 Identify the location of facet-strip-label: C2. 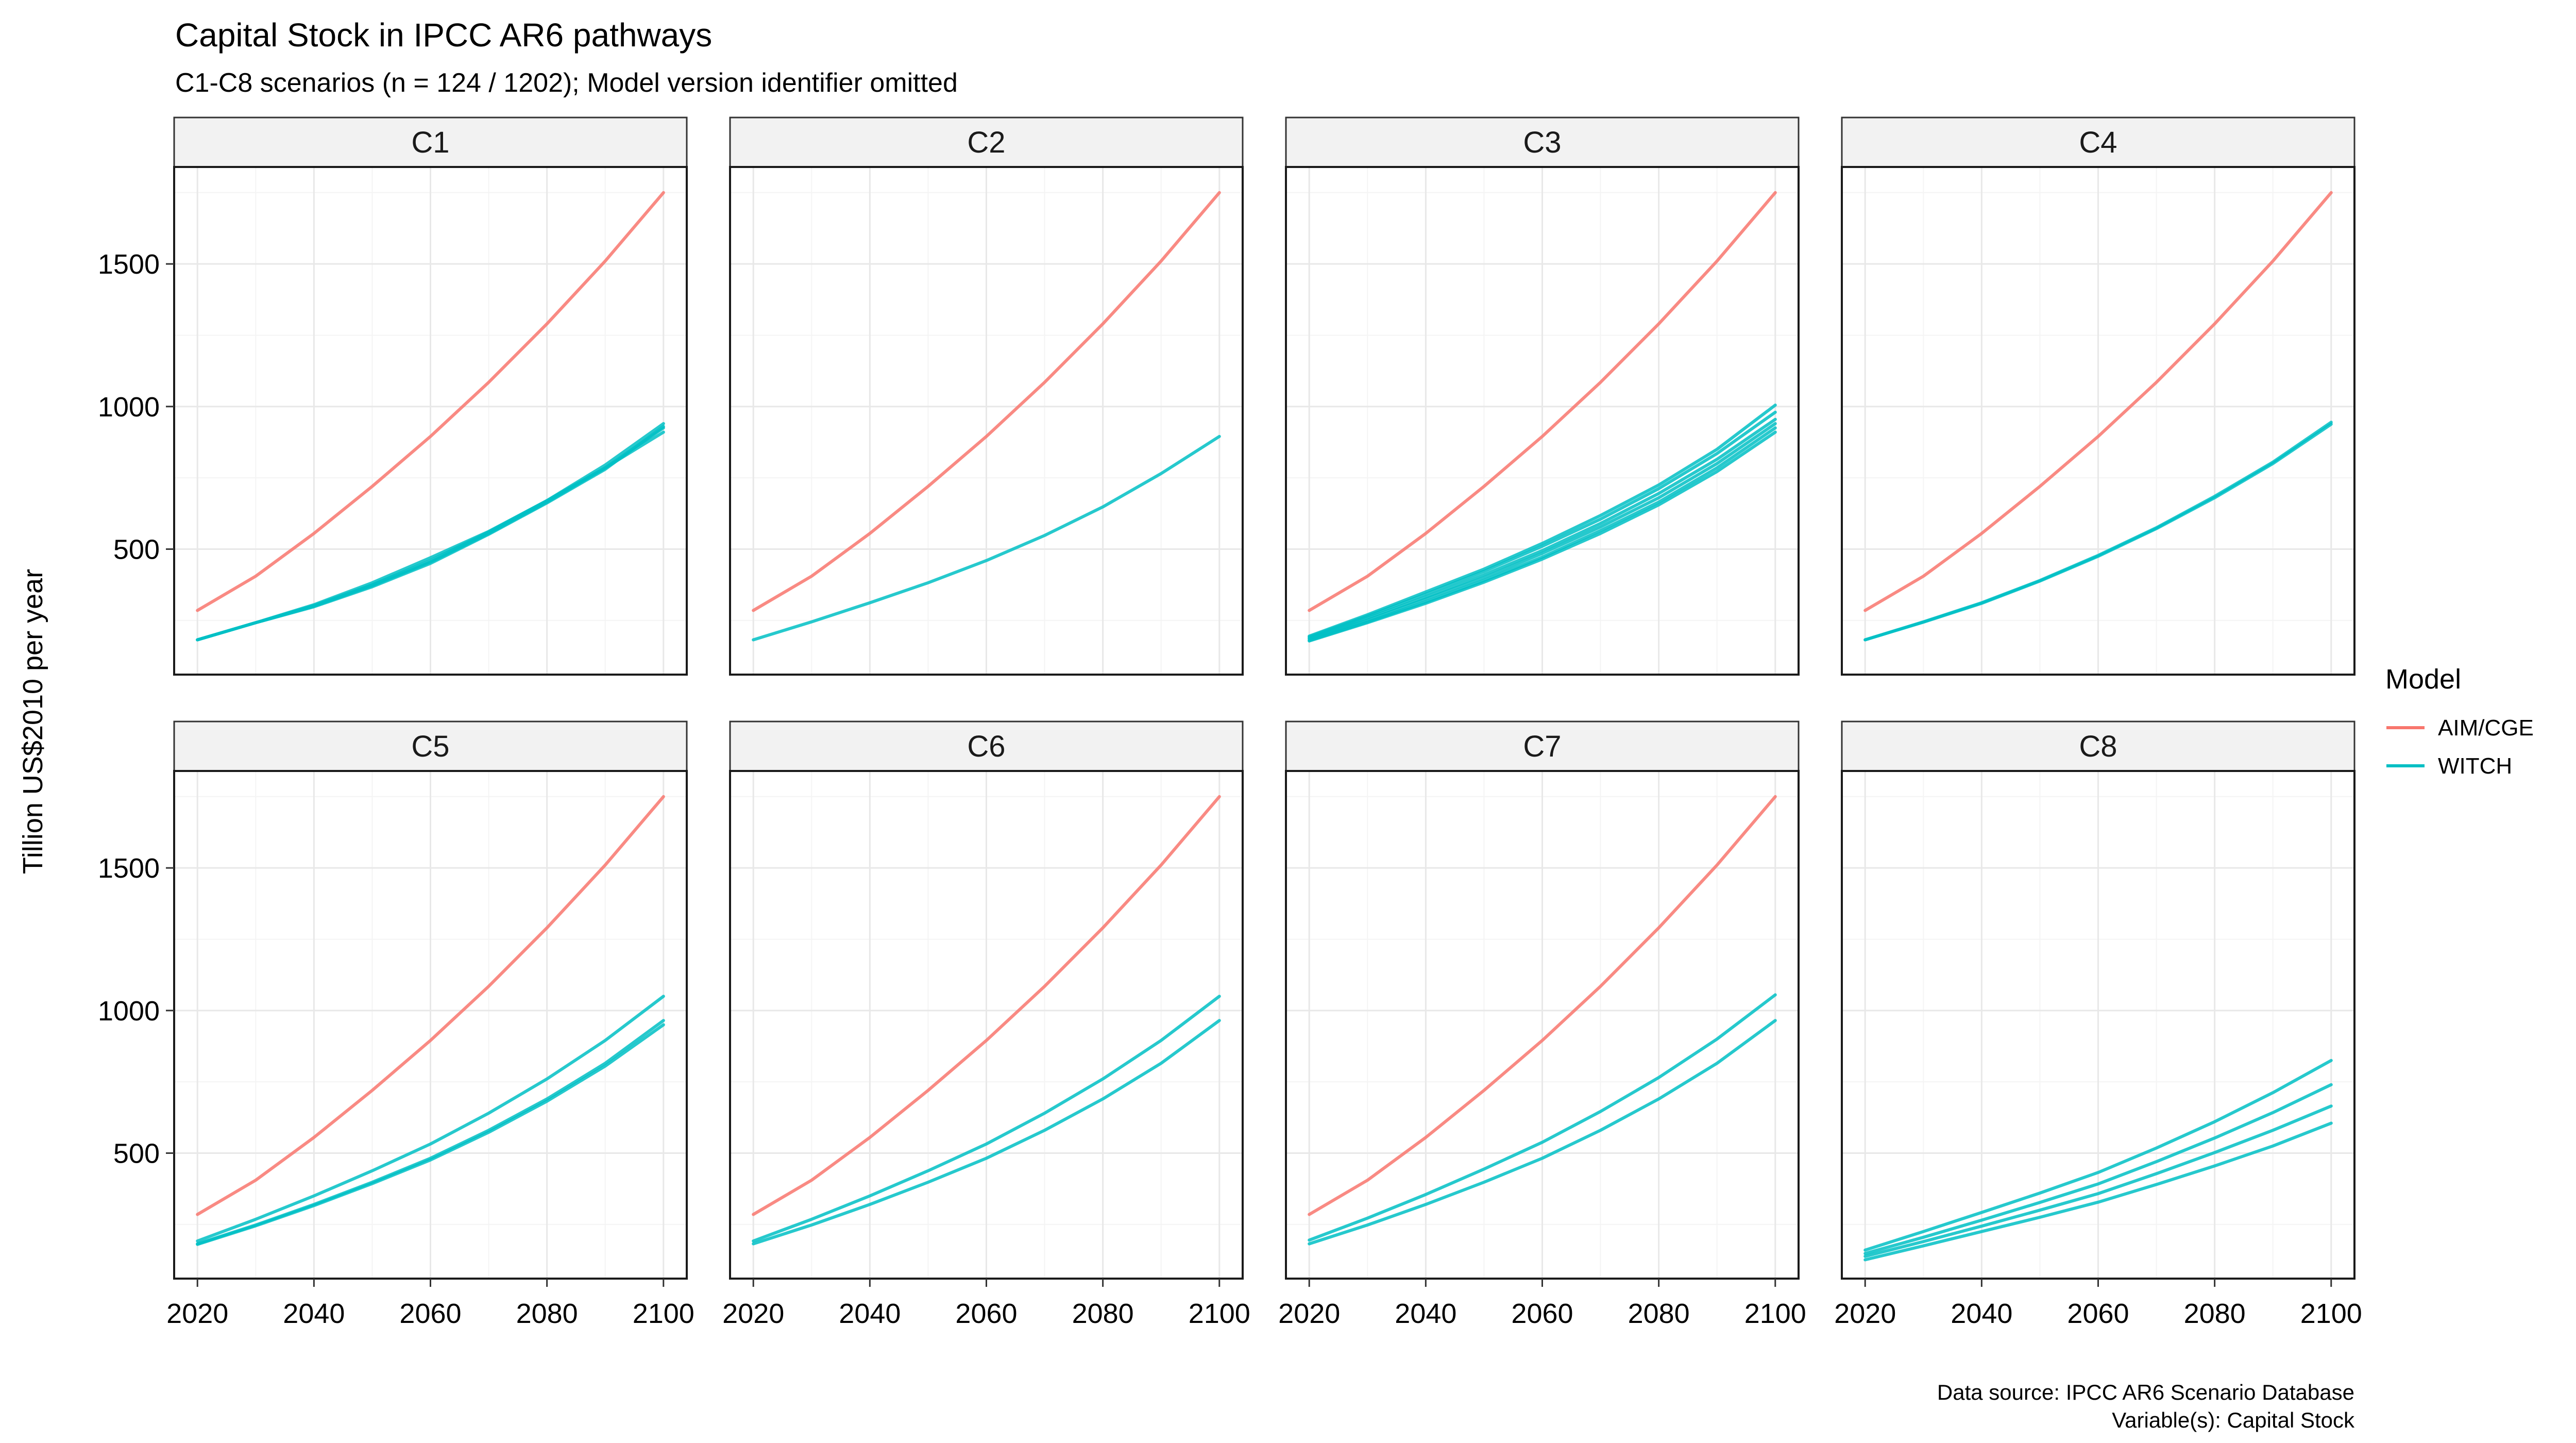
(986, 142).